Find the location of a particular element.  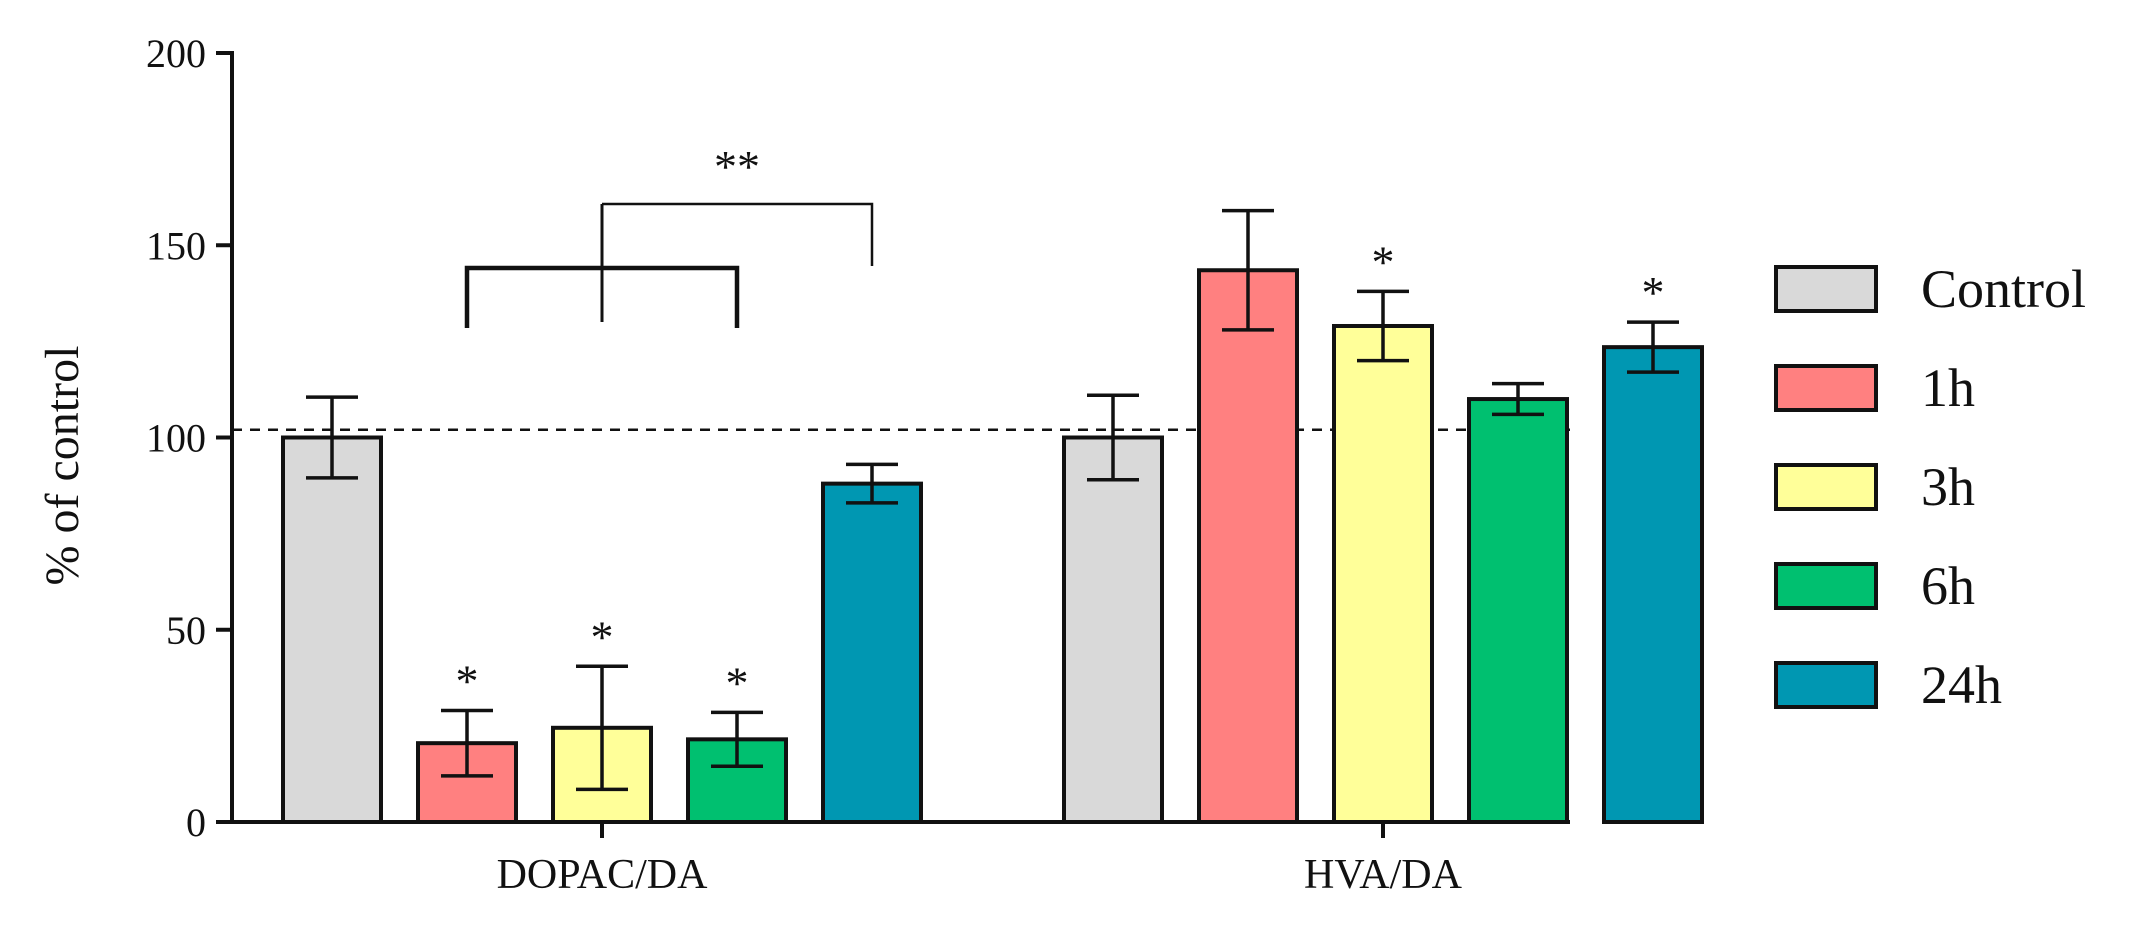

legend-label: Control is located at coordinates (2003, 289).